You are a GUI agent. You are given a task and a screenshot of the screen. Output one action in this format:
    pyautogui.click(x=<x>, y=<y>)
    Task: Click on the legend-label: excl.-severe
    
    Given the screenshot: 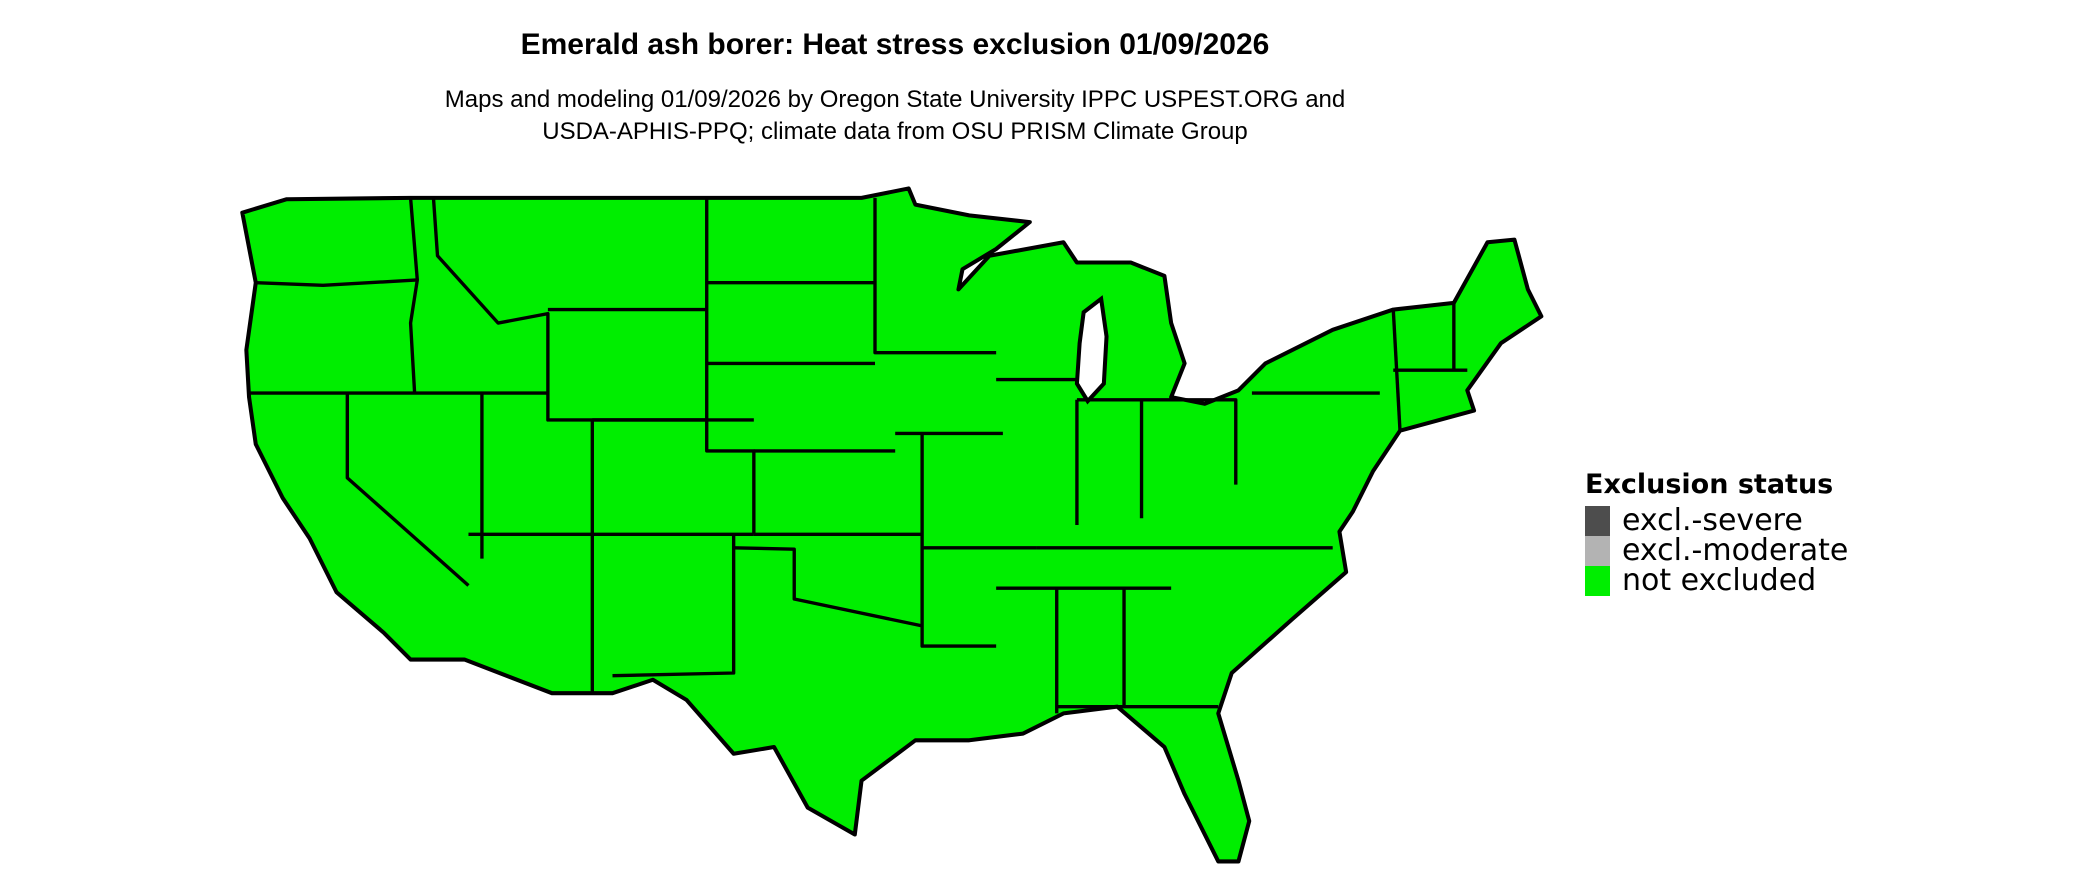 What is the action you would take?
    pyautogui.click(x=1712, y=520)
    